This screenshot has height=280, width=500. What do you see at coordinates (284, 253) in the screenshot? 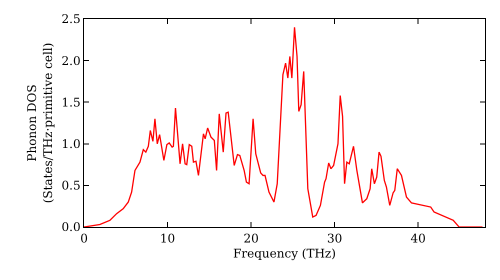
I see `x-axis-title: Frequency (THz)` at bounding box center [284, 253].